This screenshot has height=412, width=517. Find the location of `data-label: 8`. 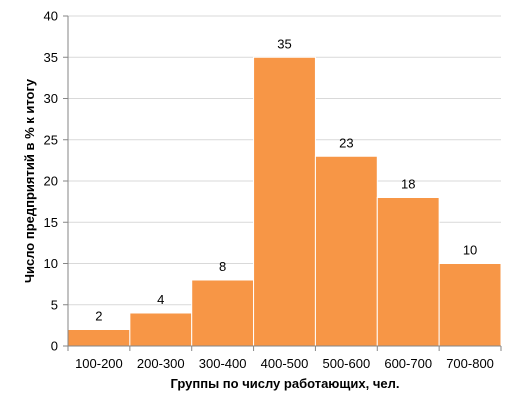

data-label: 8 is located at coordinates (222, 266).